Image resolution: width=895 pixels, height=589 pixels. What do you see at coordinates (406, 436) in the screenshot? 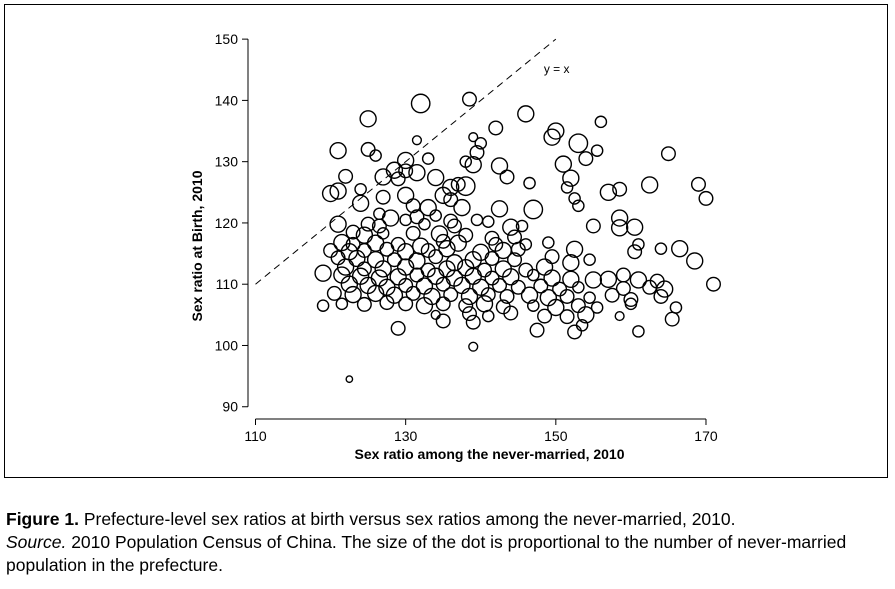
I see `x-tick-label: 130` at bounding box center [406, 436].